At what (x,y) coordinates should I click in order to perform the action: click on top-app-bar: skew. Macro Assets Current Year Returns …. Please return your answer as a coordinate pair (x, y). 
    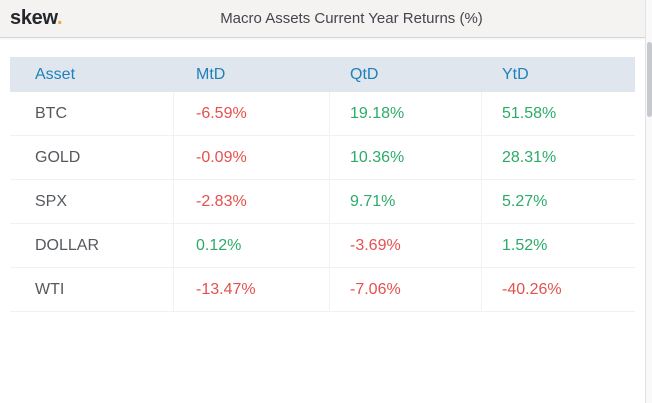
    Looking at the image, I should click on (322, 19).